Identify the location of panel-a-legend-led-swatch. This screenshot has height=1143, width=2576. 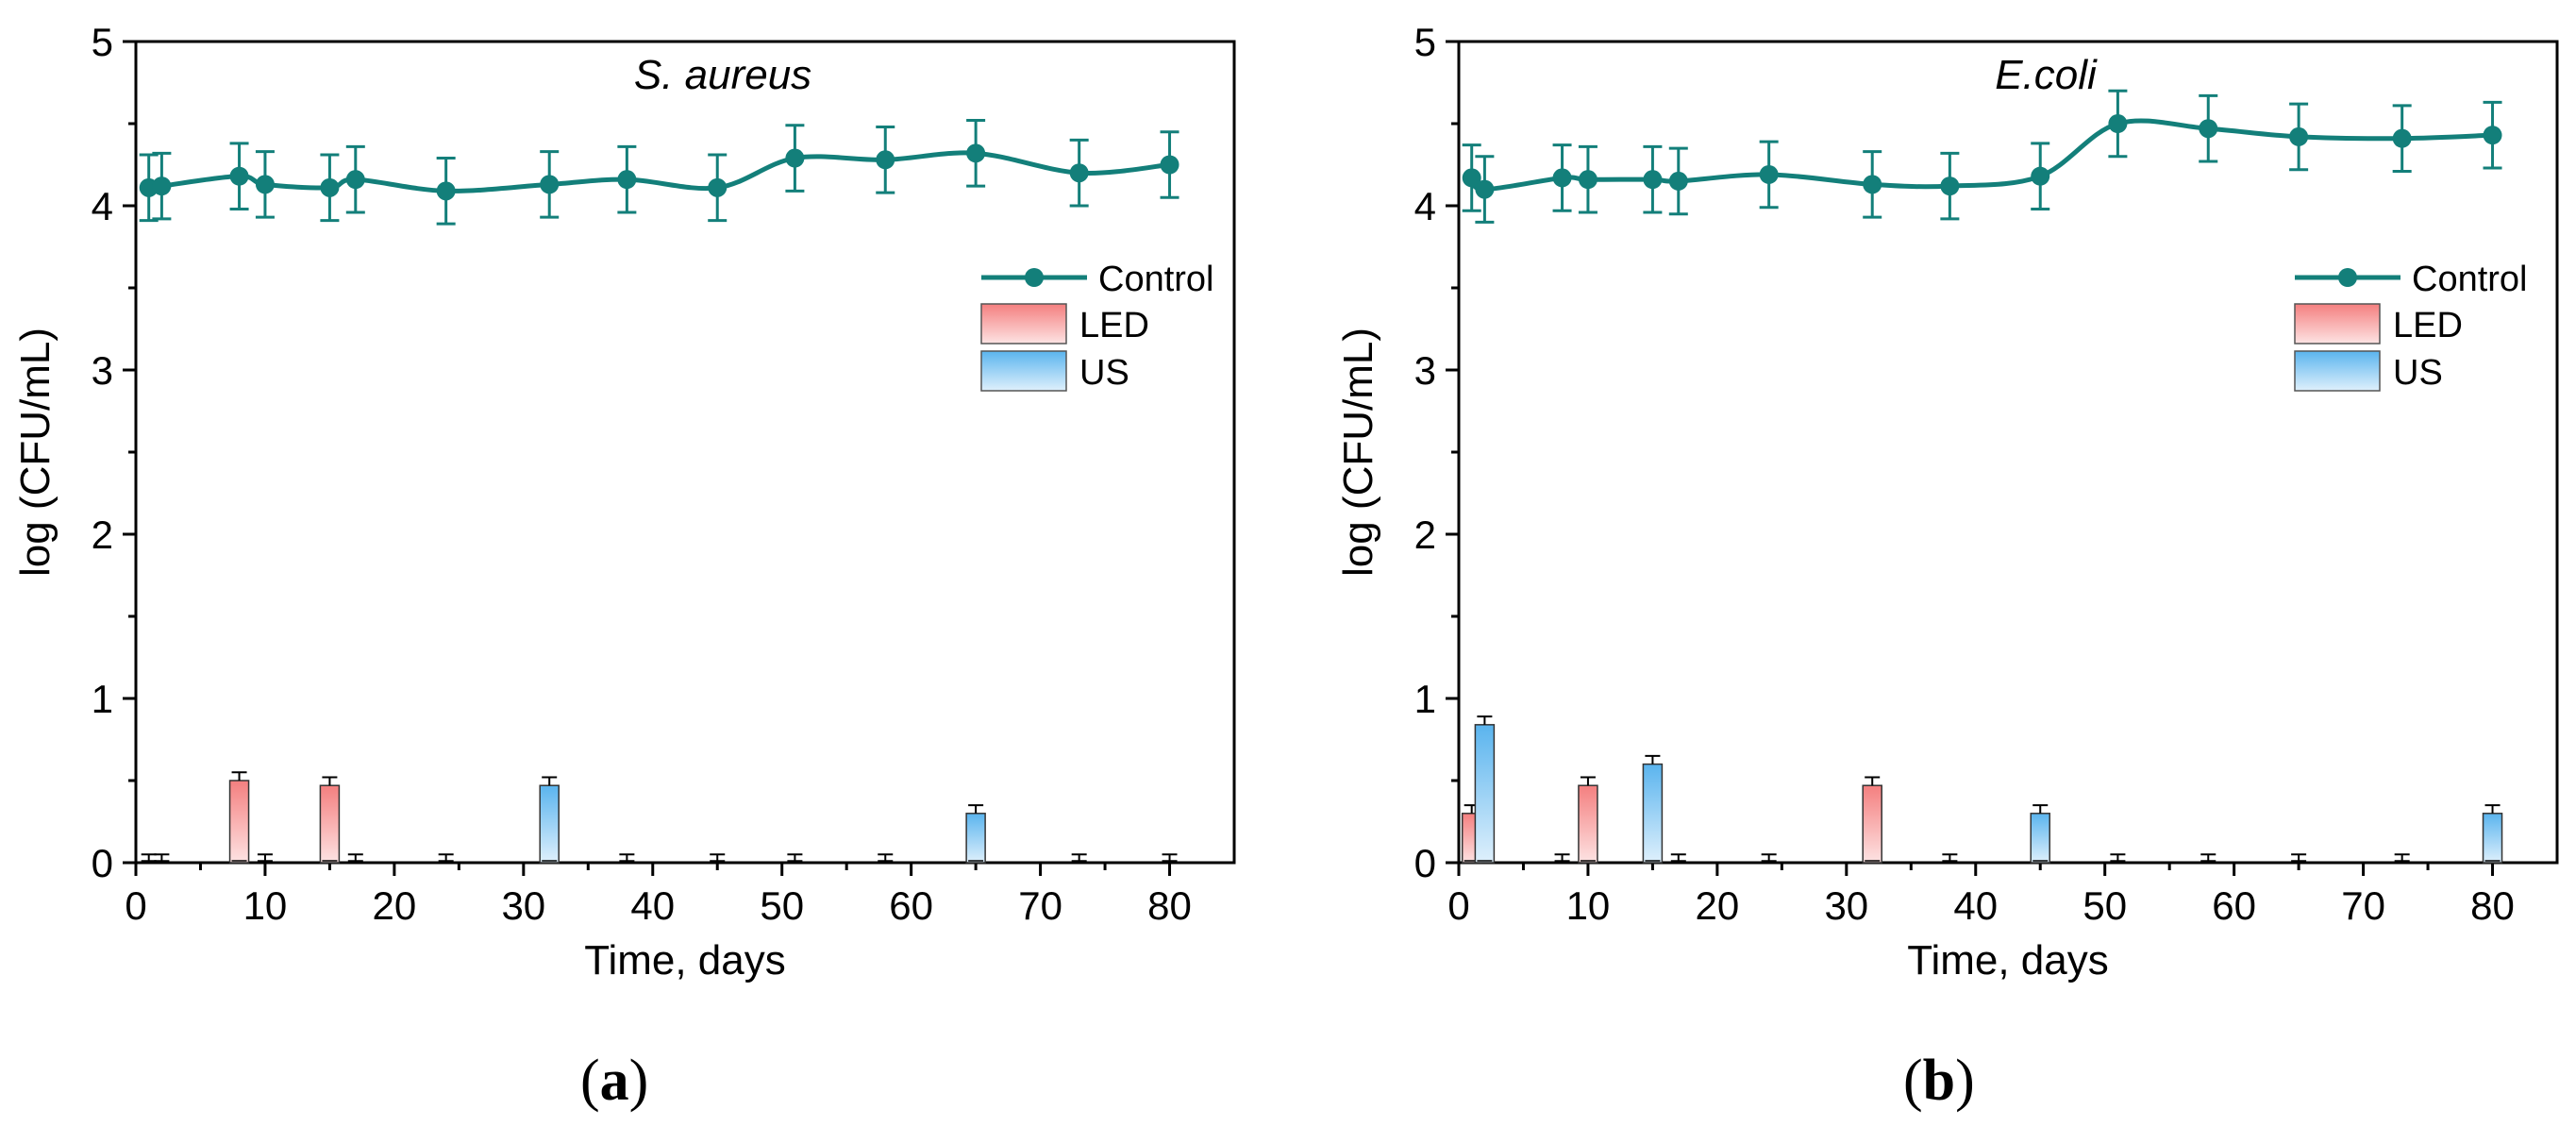
(1023, 324).